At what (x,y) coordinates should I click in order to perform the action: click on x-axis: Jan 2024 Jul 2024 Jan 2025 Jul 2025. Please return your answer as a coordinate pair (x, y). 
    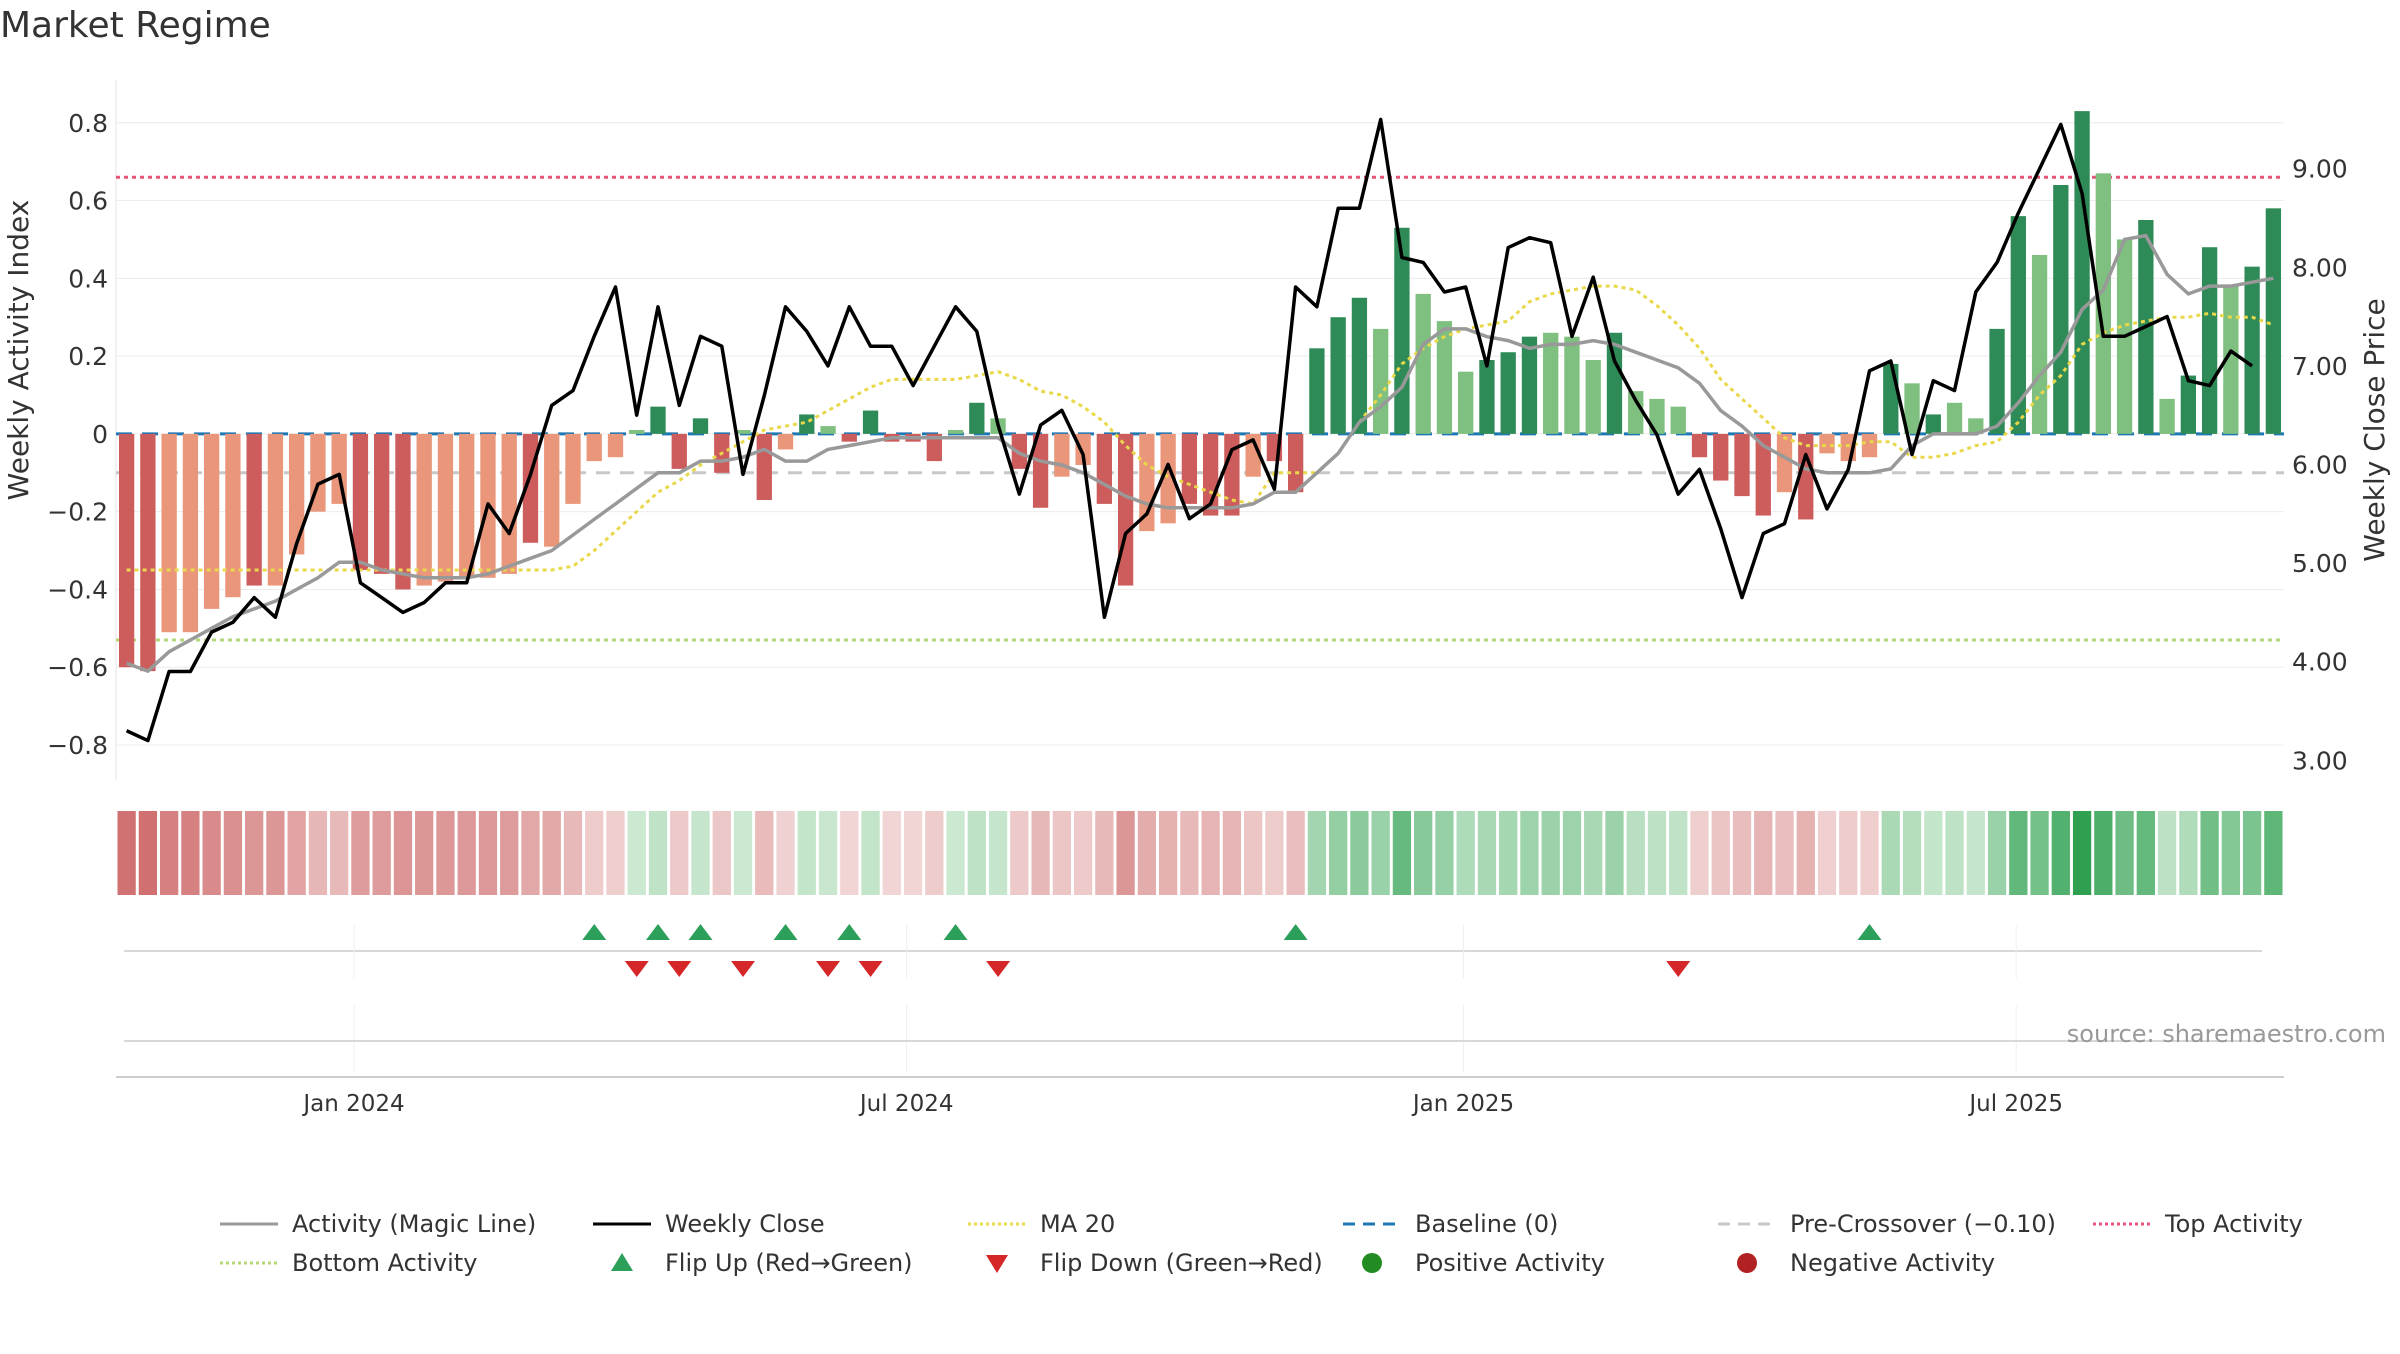
    Looking at the image, I should click on (1200, 1096).